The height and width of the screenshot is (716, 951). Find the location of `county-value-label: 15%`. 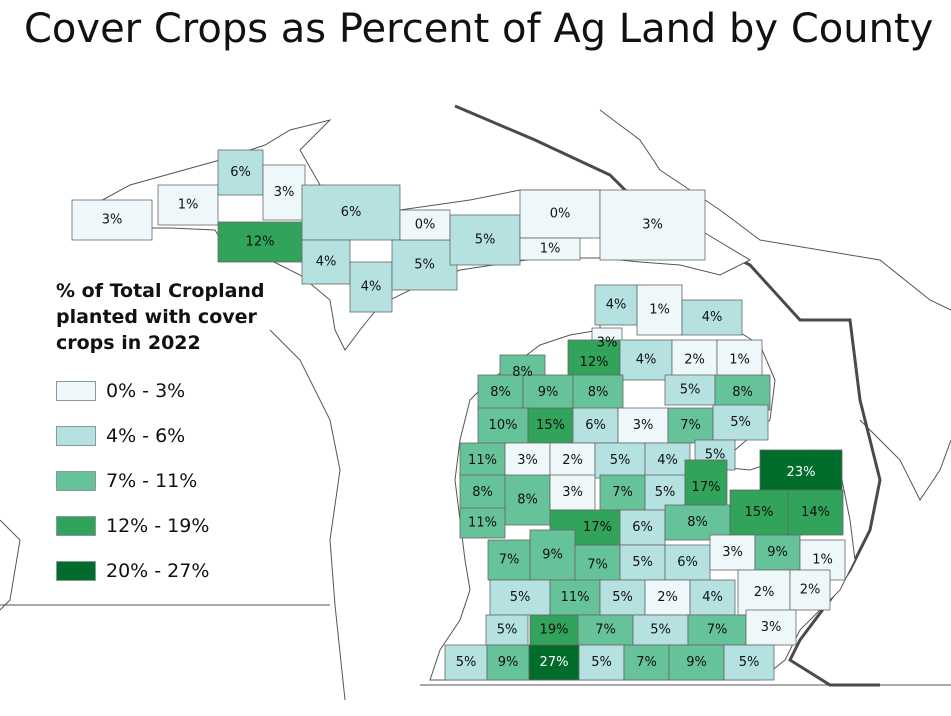

county-value-label: 15% is located at coordinates (759, 512).